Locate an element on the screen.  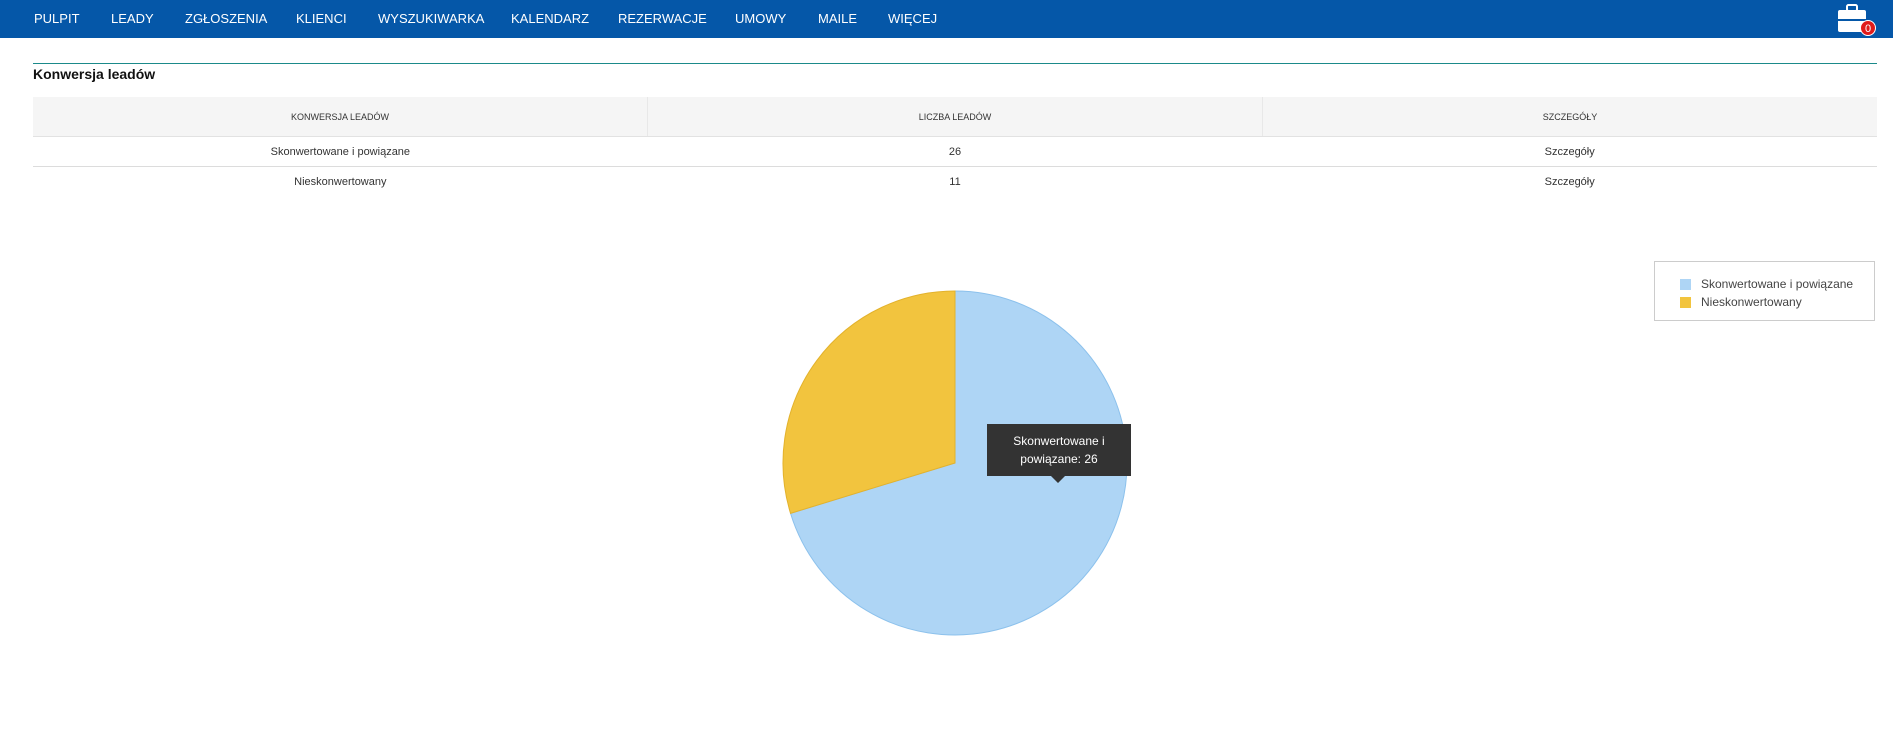
table-cell-conversion: Nieskonwertowany is located at coordinates (340, 181).